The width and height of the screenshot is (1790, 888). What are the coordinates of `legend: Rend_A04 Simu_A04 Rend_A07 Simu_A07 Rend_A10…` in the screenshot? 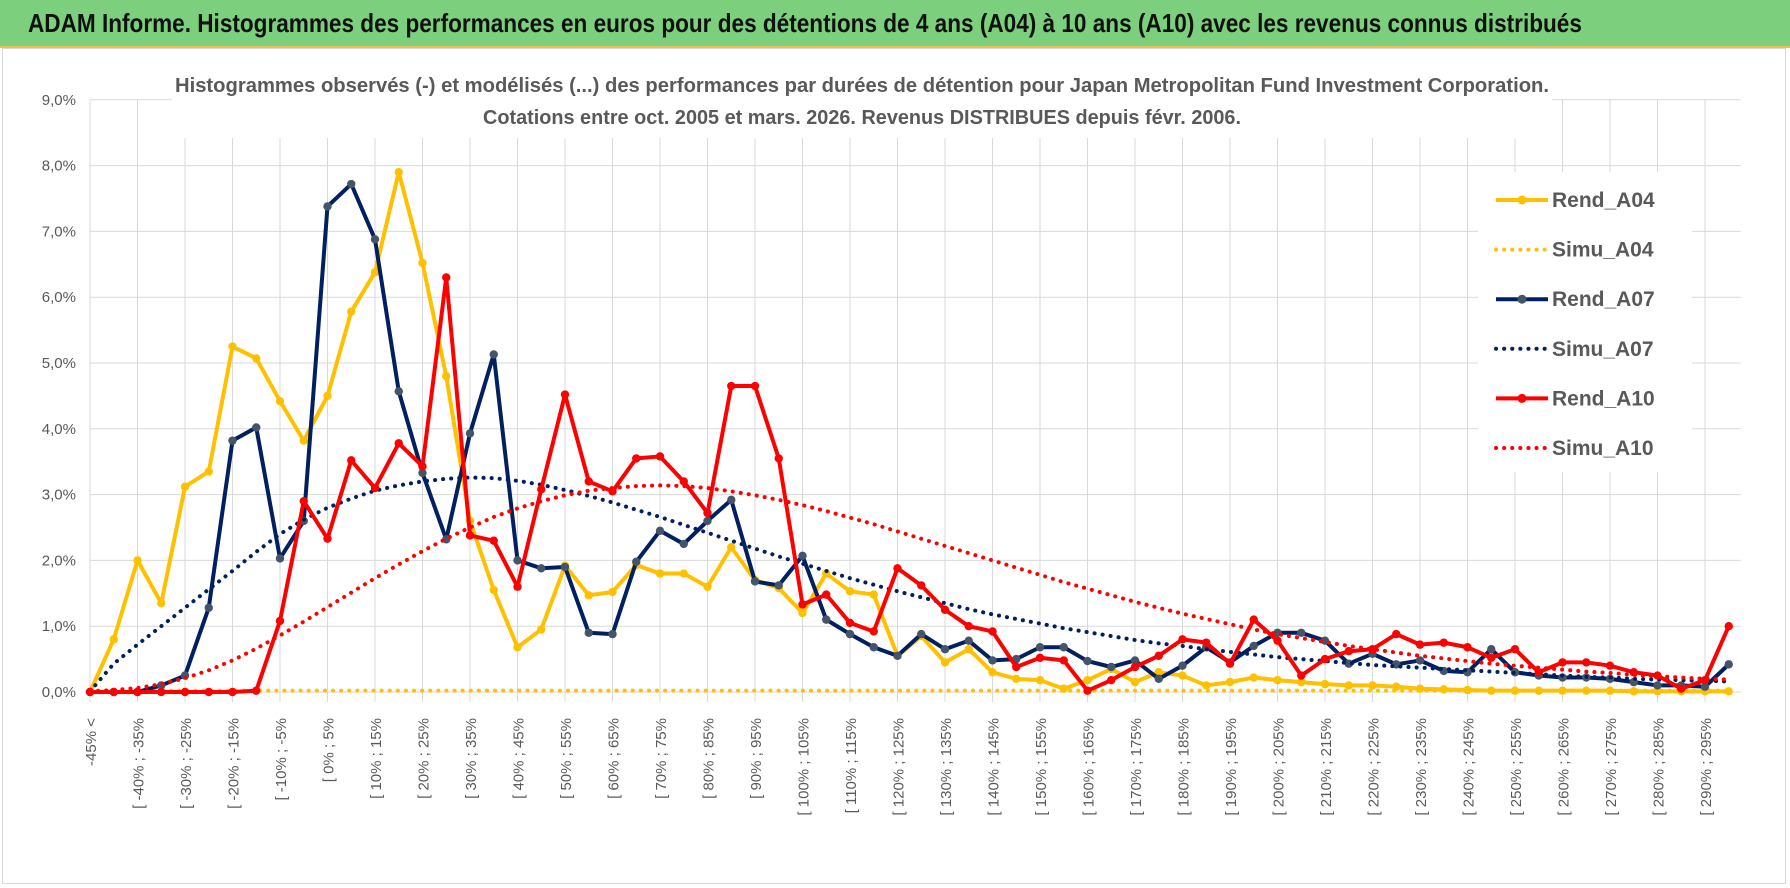 It's located at (1585, 322).